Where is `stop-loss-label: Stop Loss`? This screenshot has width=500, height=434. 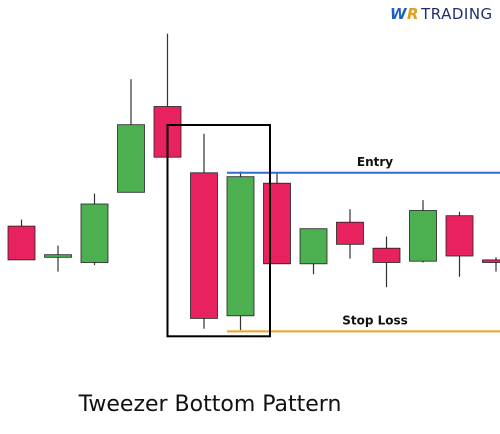
stop-loss-label: Stop Loss is located at coordinates (375, 320).